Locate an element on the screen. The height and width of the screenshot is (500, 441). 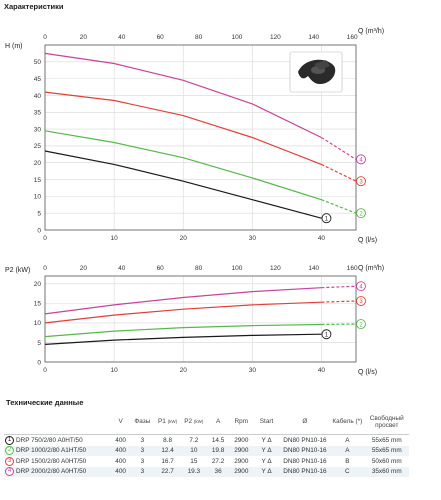
power-series-3-marker is located at coordinates (361, 301).